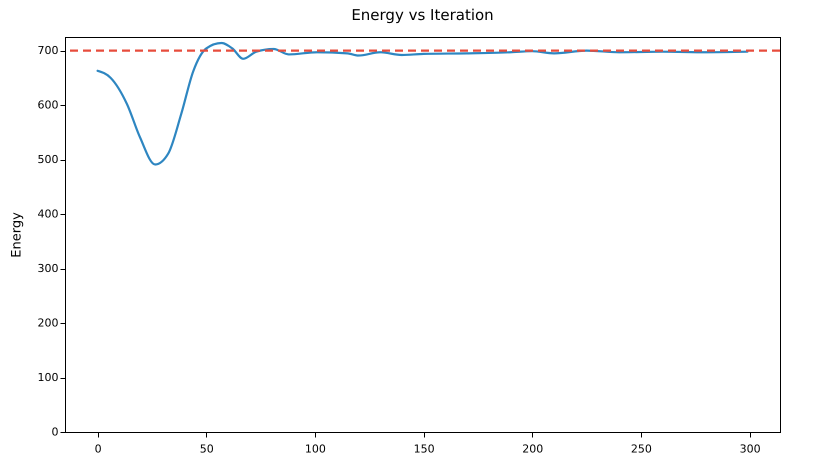  I want to click on y-tick-label: 500, so click(48, 159).